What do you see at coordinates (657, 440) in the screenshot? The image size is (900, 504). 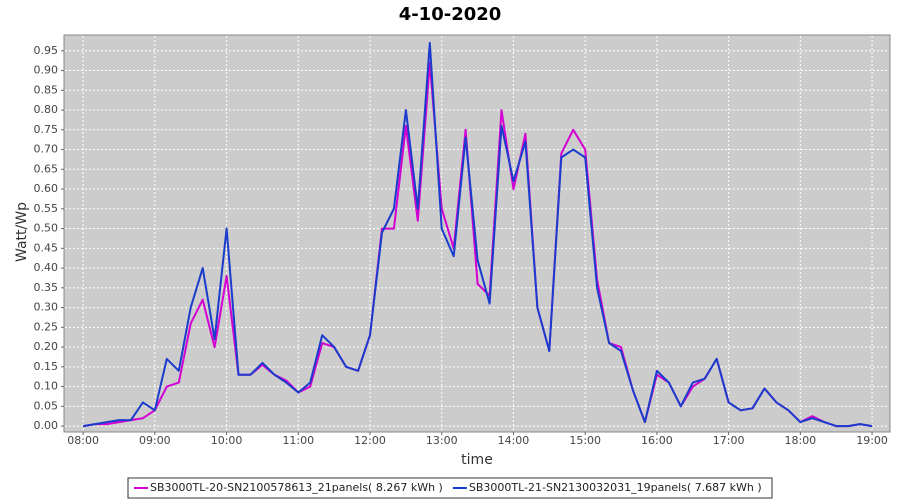 I see `x-tick-label: 16:00` at bounding box center [657, 440].